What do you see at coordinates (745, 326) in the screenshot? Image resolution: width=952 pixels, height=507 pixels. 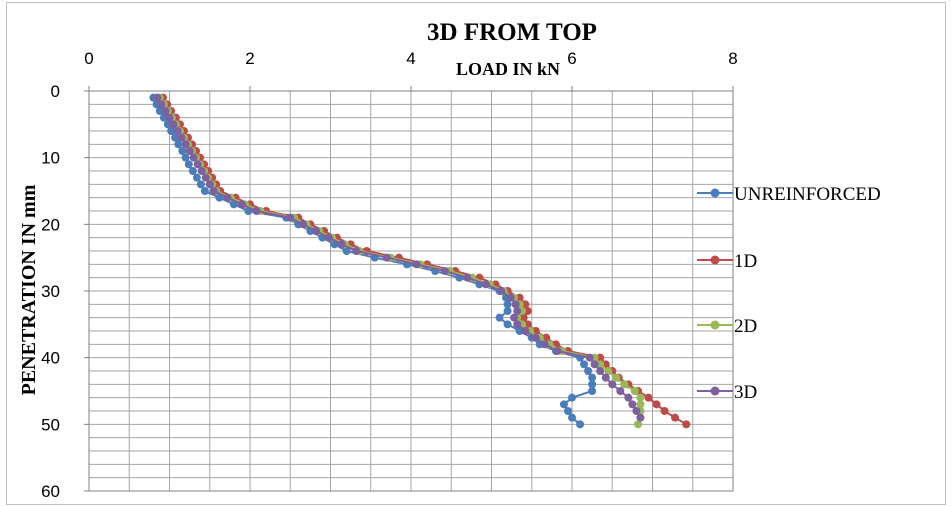 I see `legend-label: 2D` at bounding box center [745, 326].